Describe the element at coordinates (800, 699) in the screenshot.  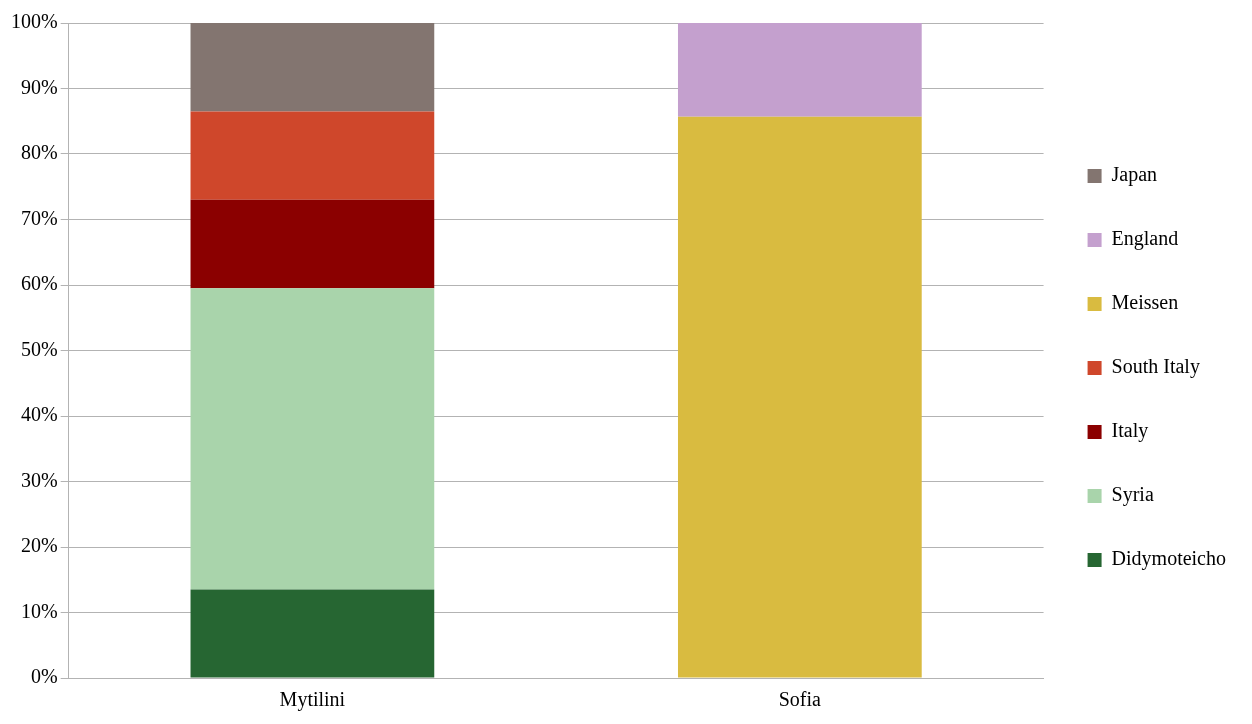
I see `x-tick-label: Sofia` at that location.